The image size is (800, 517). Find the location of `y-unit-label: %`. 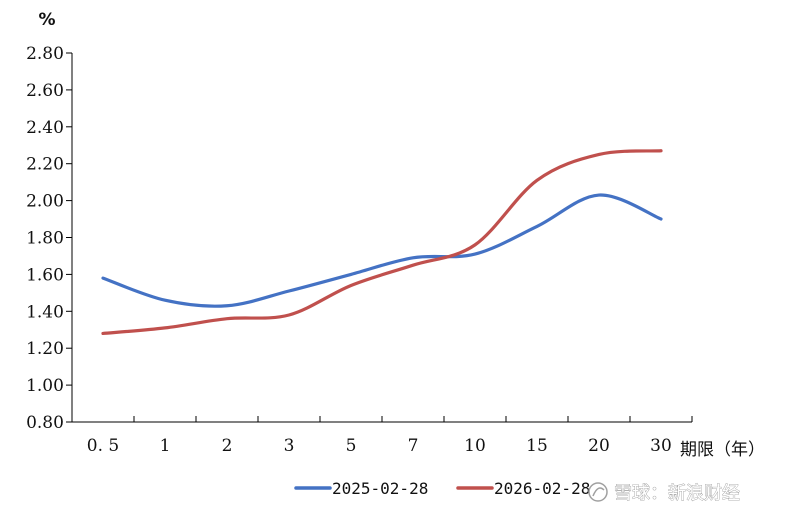

y-unit-label: % is located at coordinates (46, 20).